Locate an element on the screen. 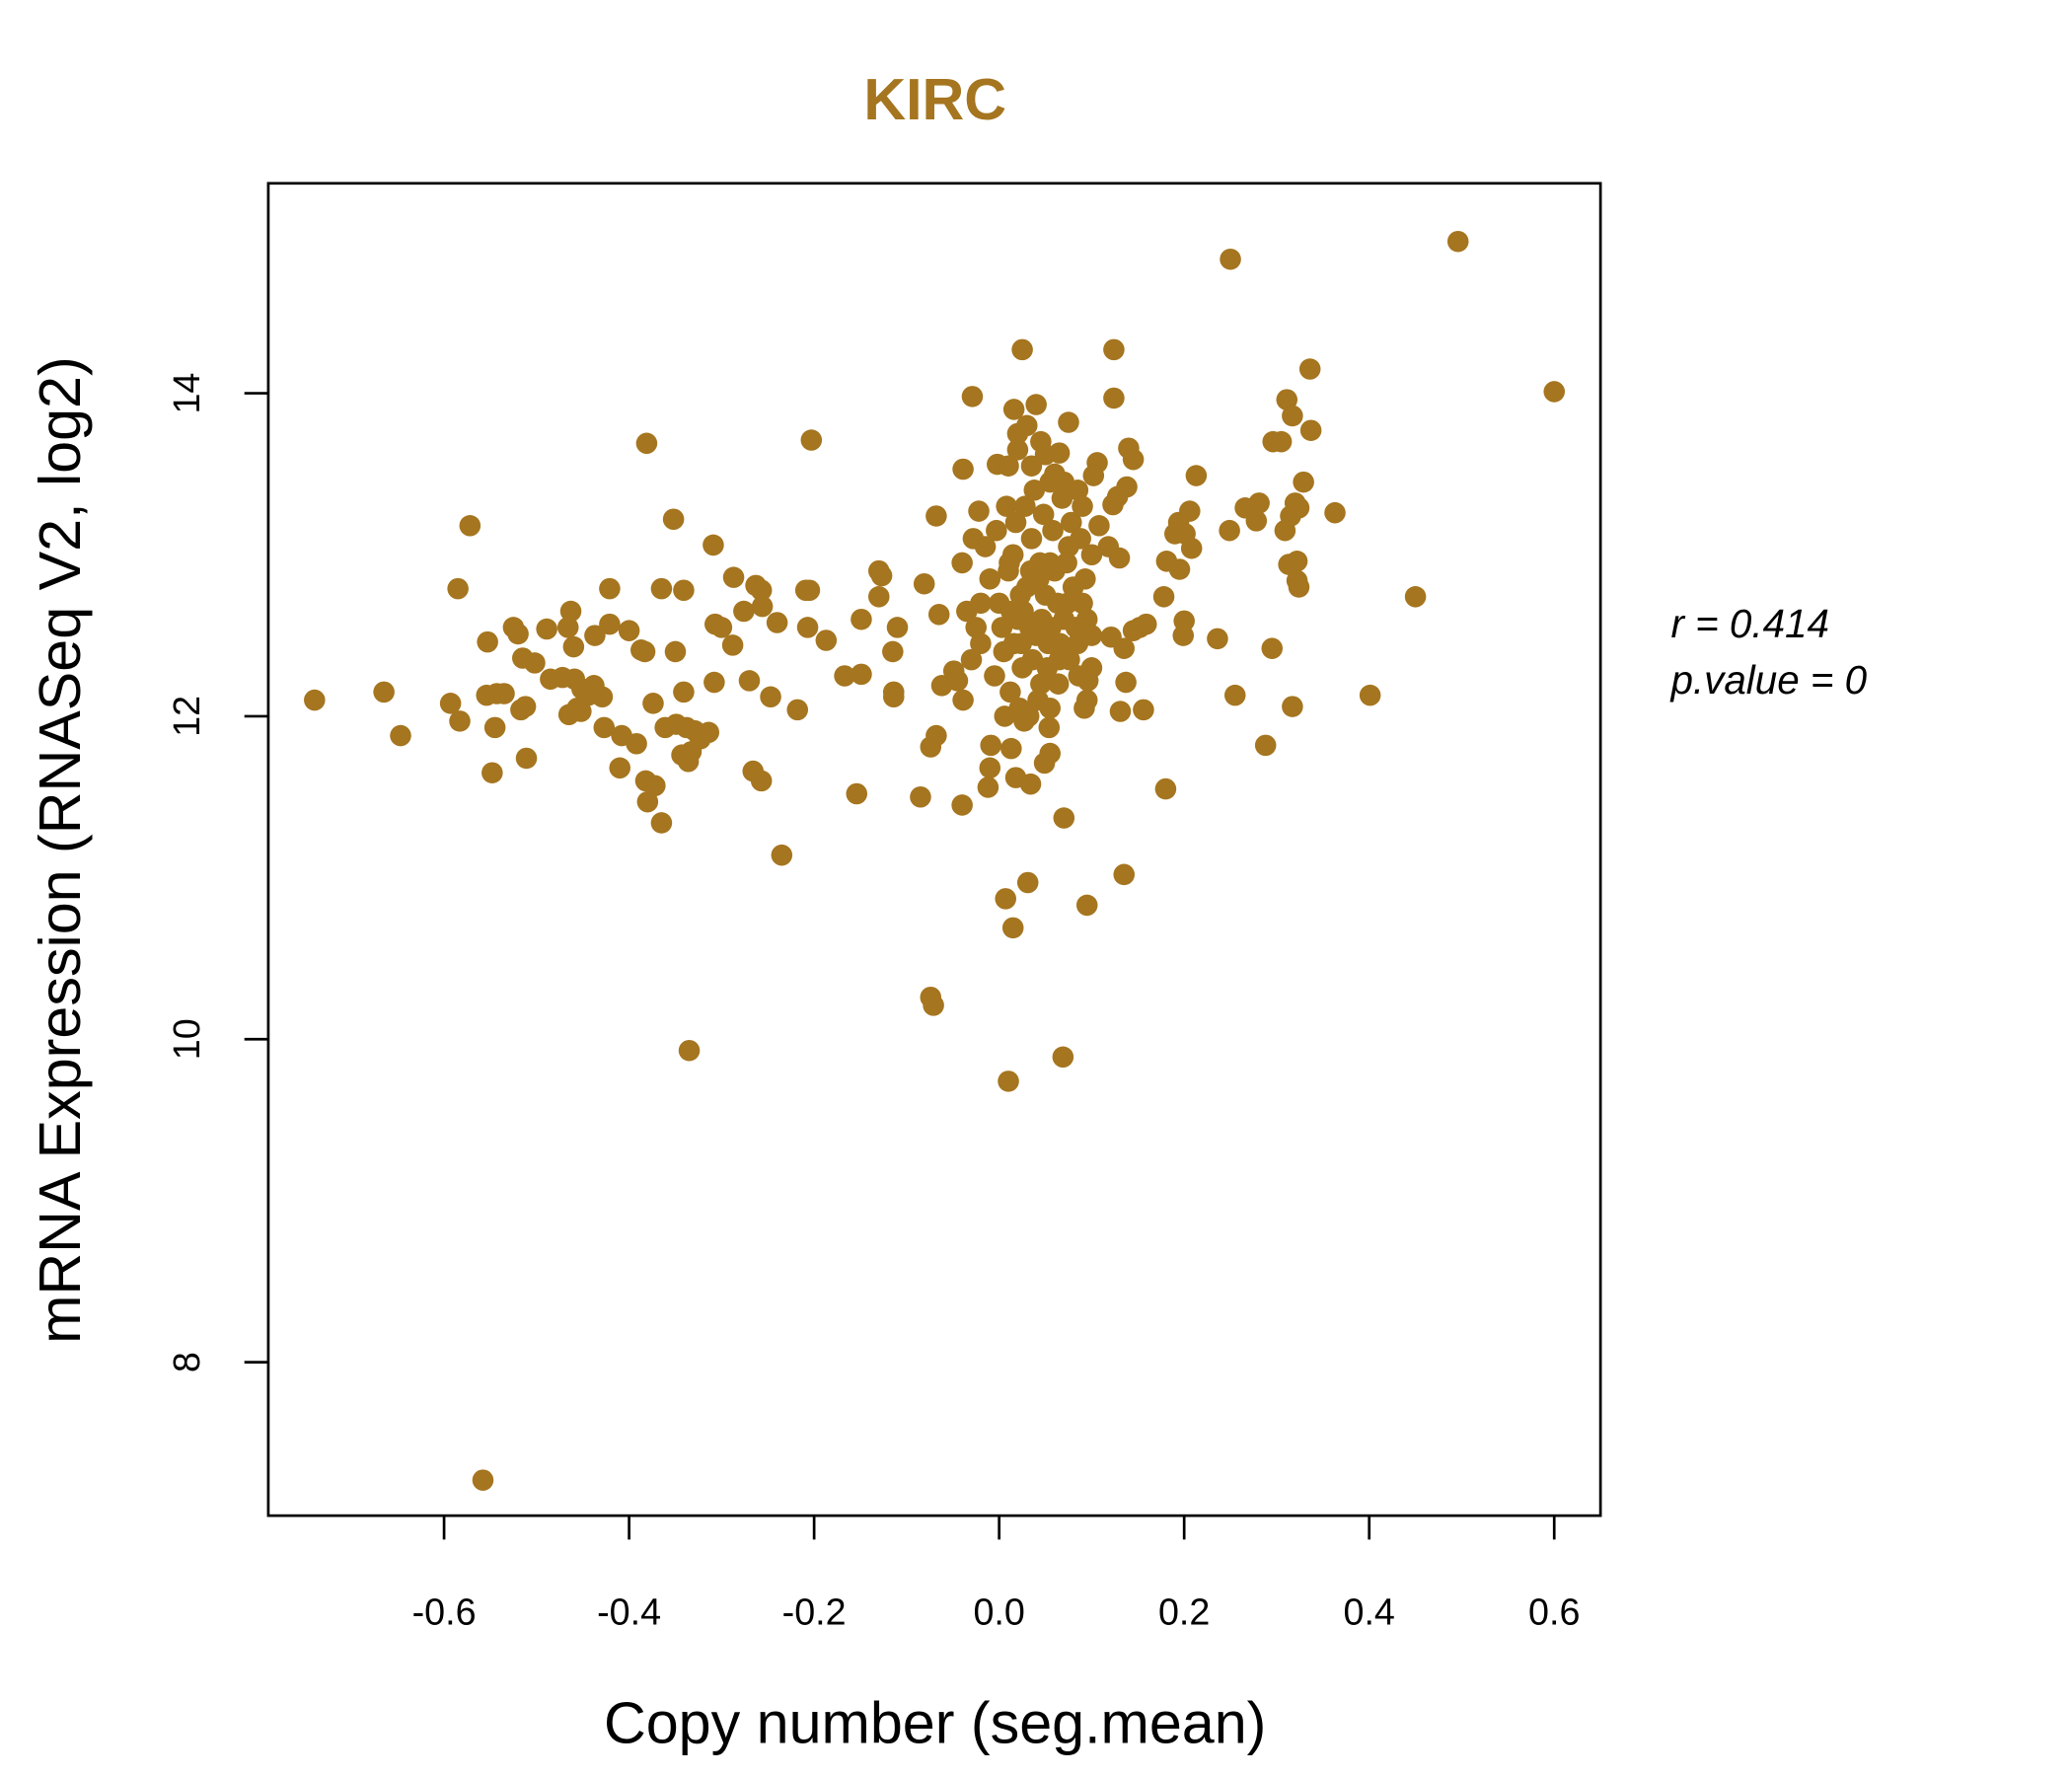 The image size is (2072, 1776). x-axis-label: Copy number (seg.mean) is located at coordinates (935, 1722).